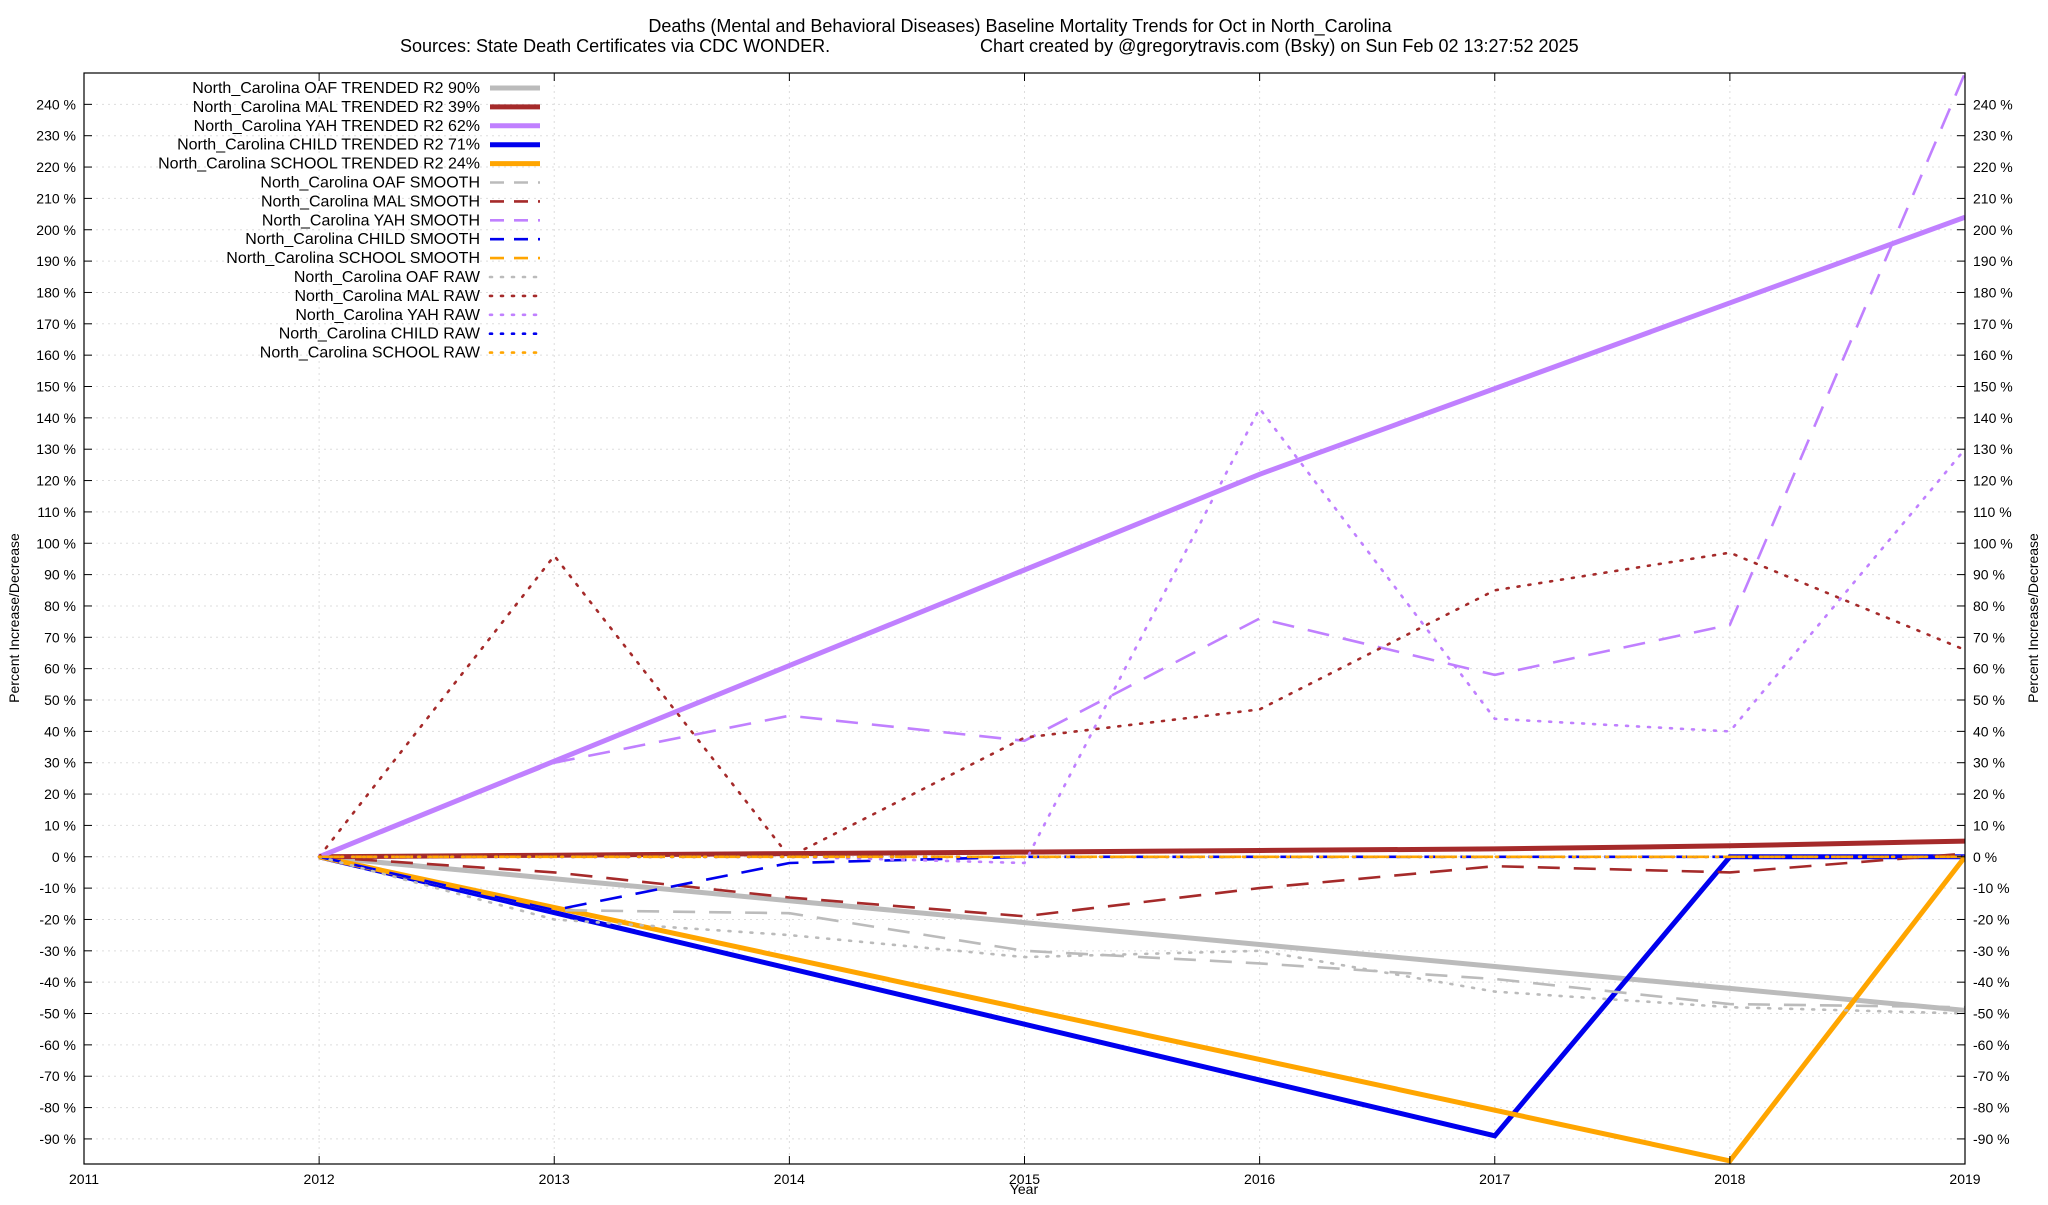 The height and width of the screenshot is (1205, 2048). What do you see at coordinates (337, 126) in the screenshot?
I see `legend-label-2: North_Carolina YAH TRENDED R2 62%` at bounding box center [337, 126].